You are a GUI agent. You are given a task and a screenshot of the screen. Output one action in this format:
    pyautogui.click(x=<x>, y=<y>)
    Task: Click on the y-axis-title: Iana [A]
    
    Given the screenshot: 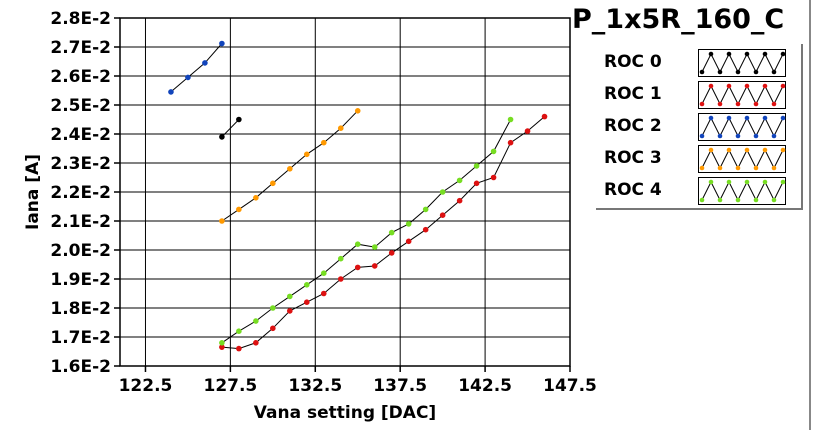 What is the action you would take?
    pyautogui.click(x=33, y=192)
    